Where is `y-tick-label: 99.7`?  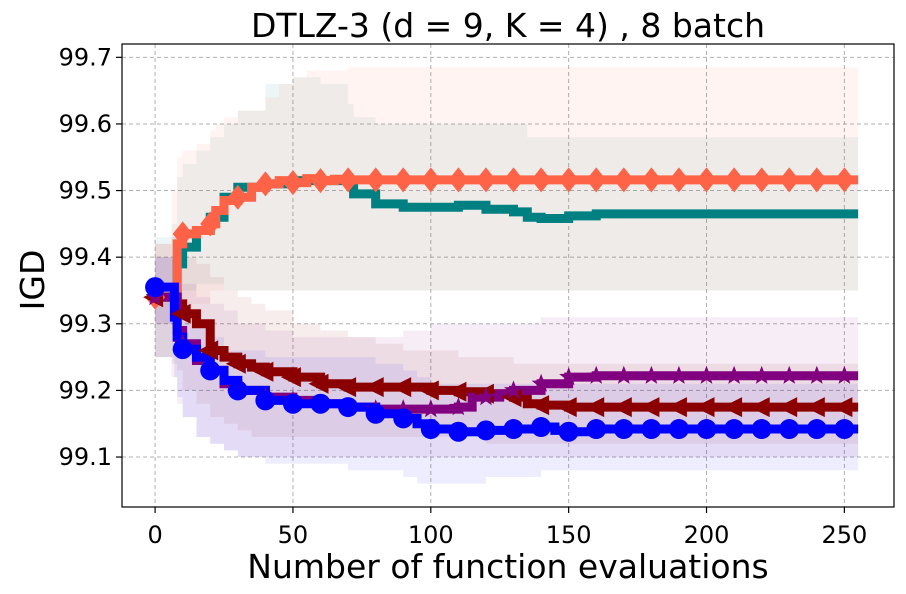 y-tick-label: 99.7 is located at coordinates (85, 57).